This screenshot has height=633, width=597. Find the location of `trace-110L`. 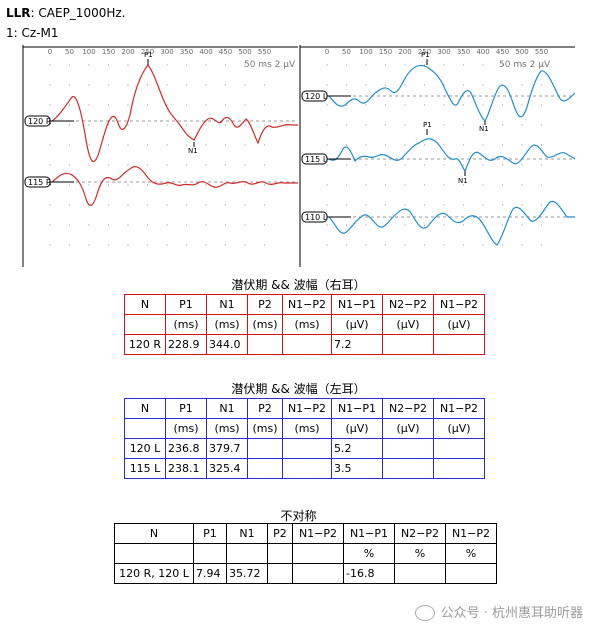

trace-110L is located at coordinates (451, 223).